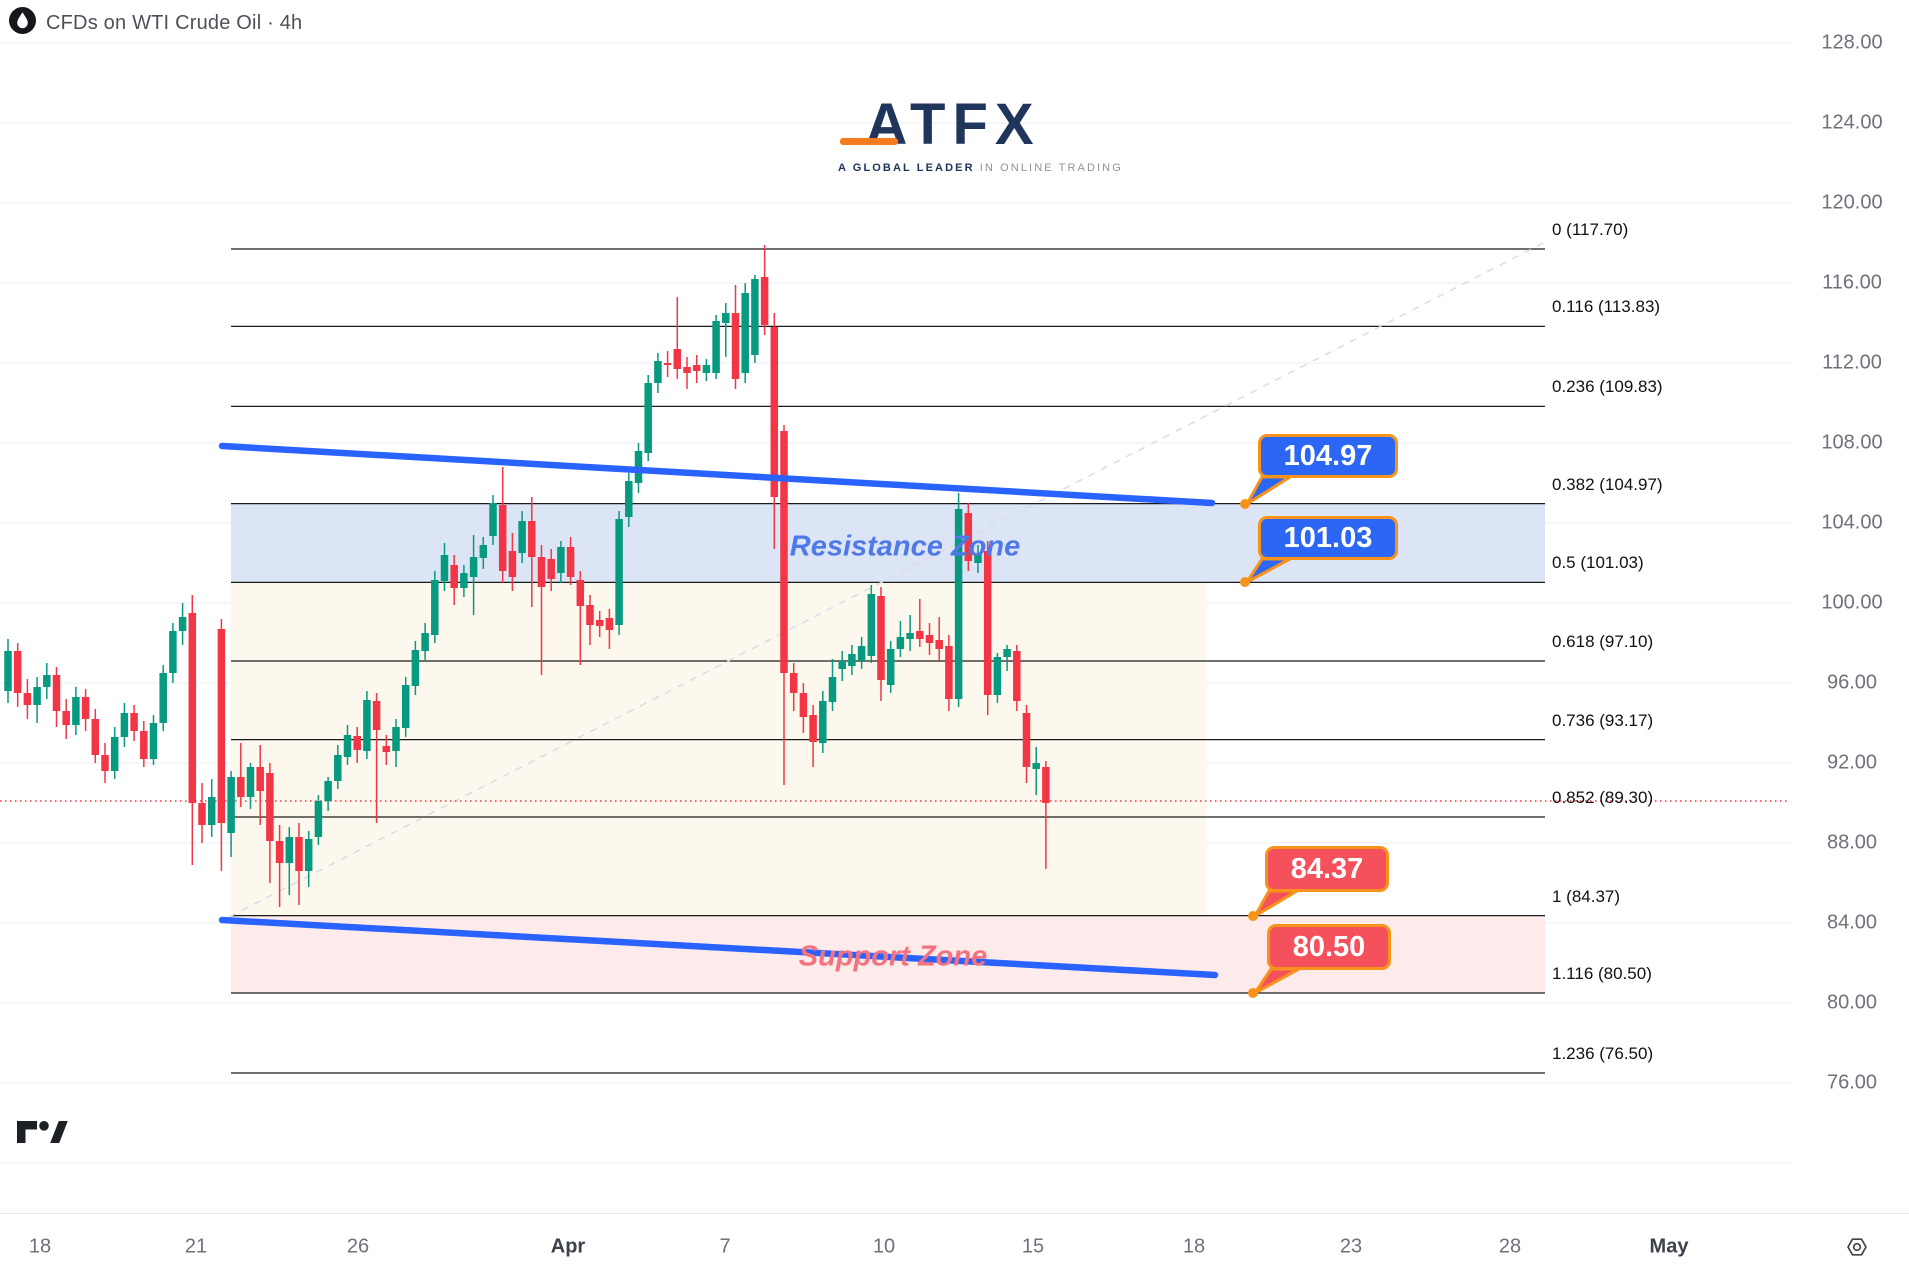 This screenshot has width=1909, height=1278. I want to click on price-callout-101-03: 101.03, so click(1328, 538).